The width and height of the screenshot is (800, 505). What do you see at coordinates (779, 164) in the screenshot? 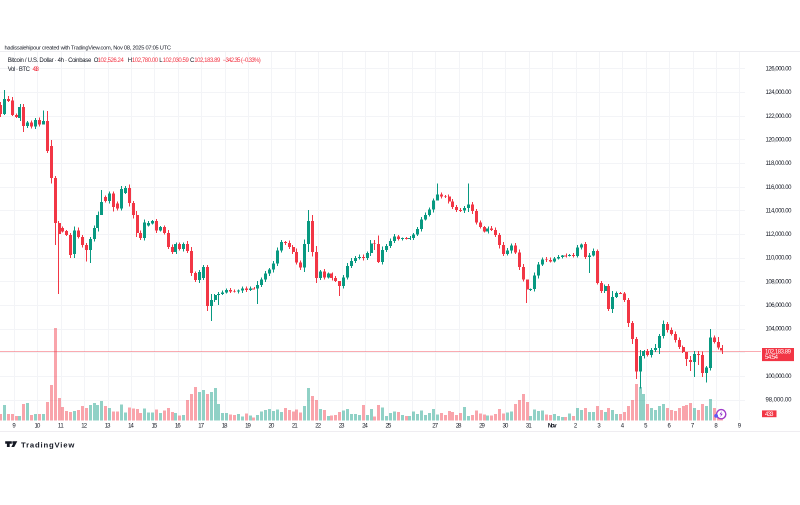
I see `svg-text: 118,000.00` at bounding box center [779, 164].